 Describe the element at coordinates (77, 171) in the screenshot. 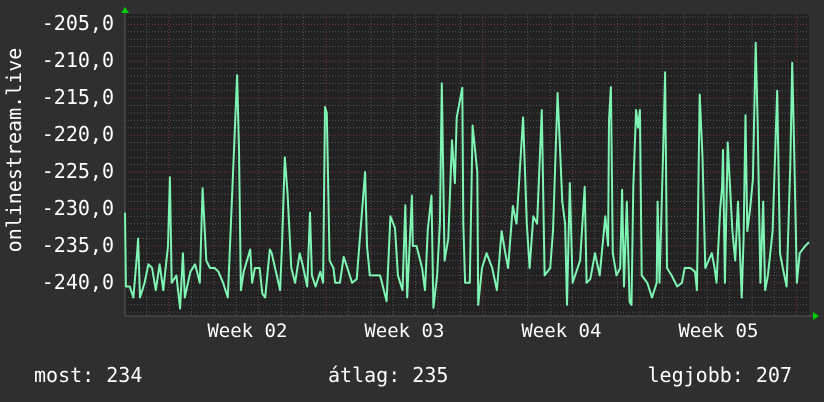

I see `y-tick-label: -225,0` at that location.